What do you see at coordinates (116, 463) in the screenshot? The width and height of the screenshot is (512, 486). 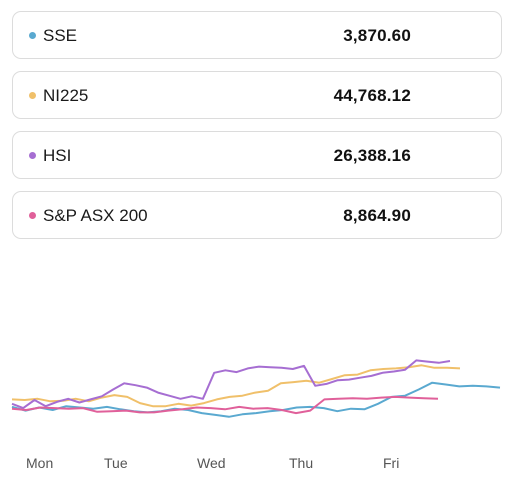 I see `x-tick-label: Tue` at bounding box center [116, 463].